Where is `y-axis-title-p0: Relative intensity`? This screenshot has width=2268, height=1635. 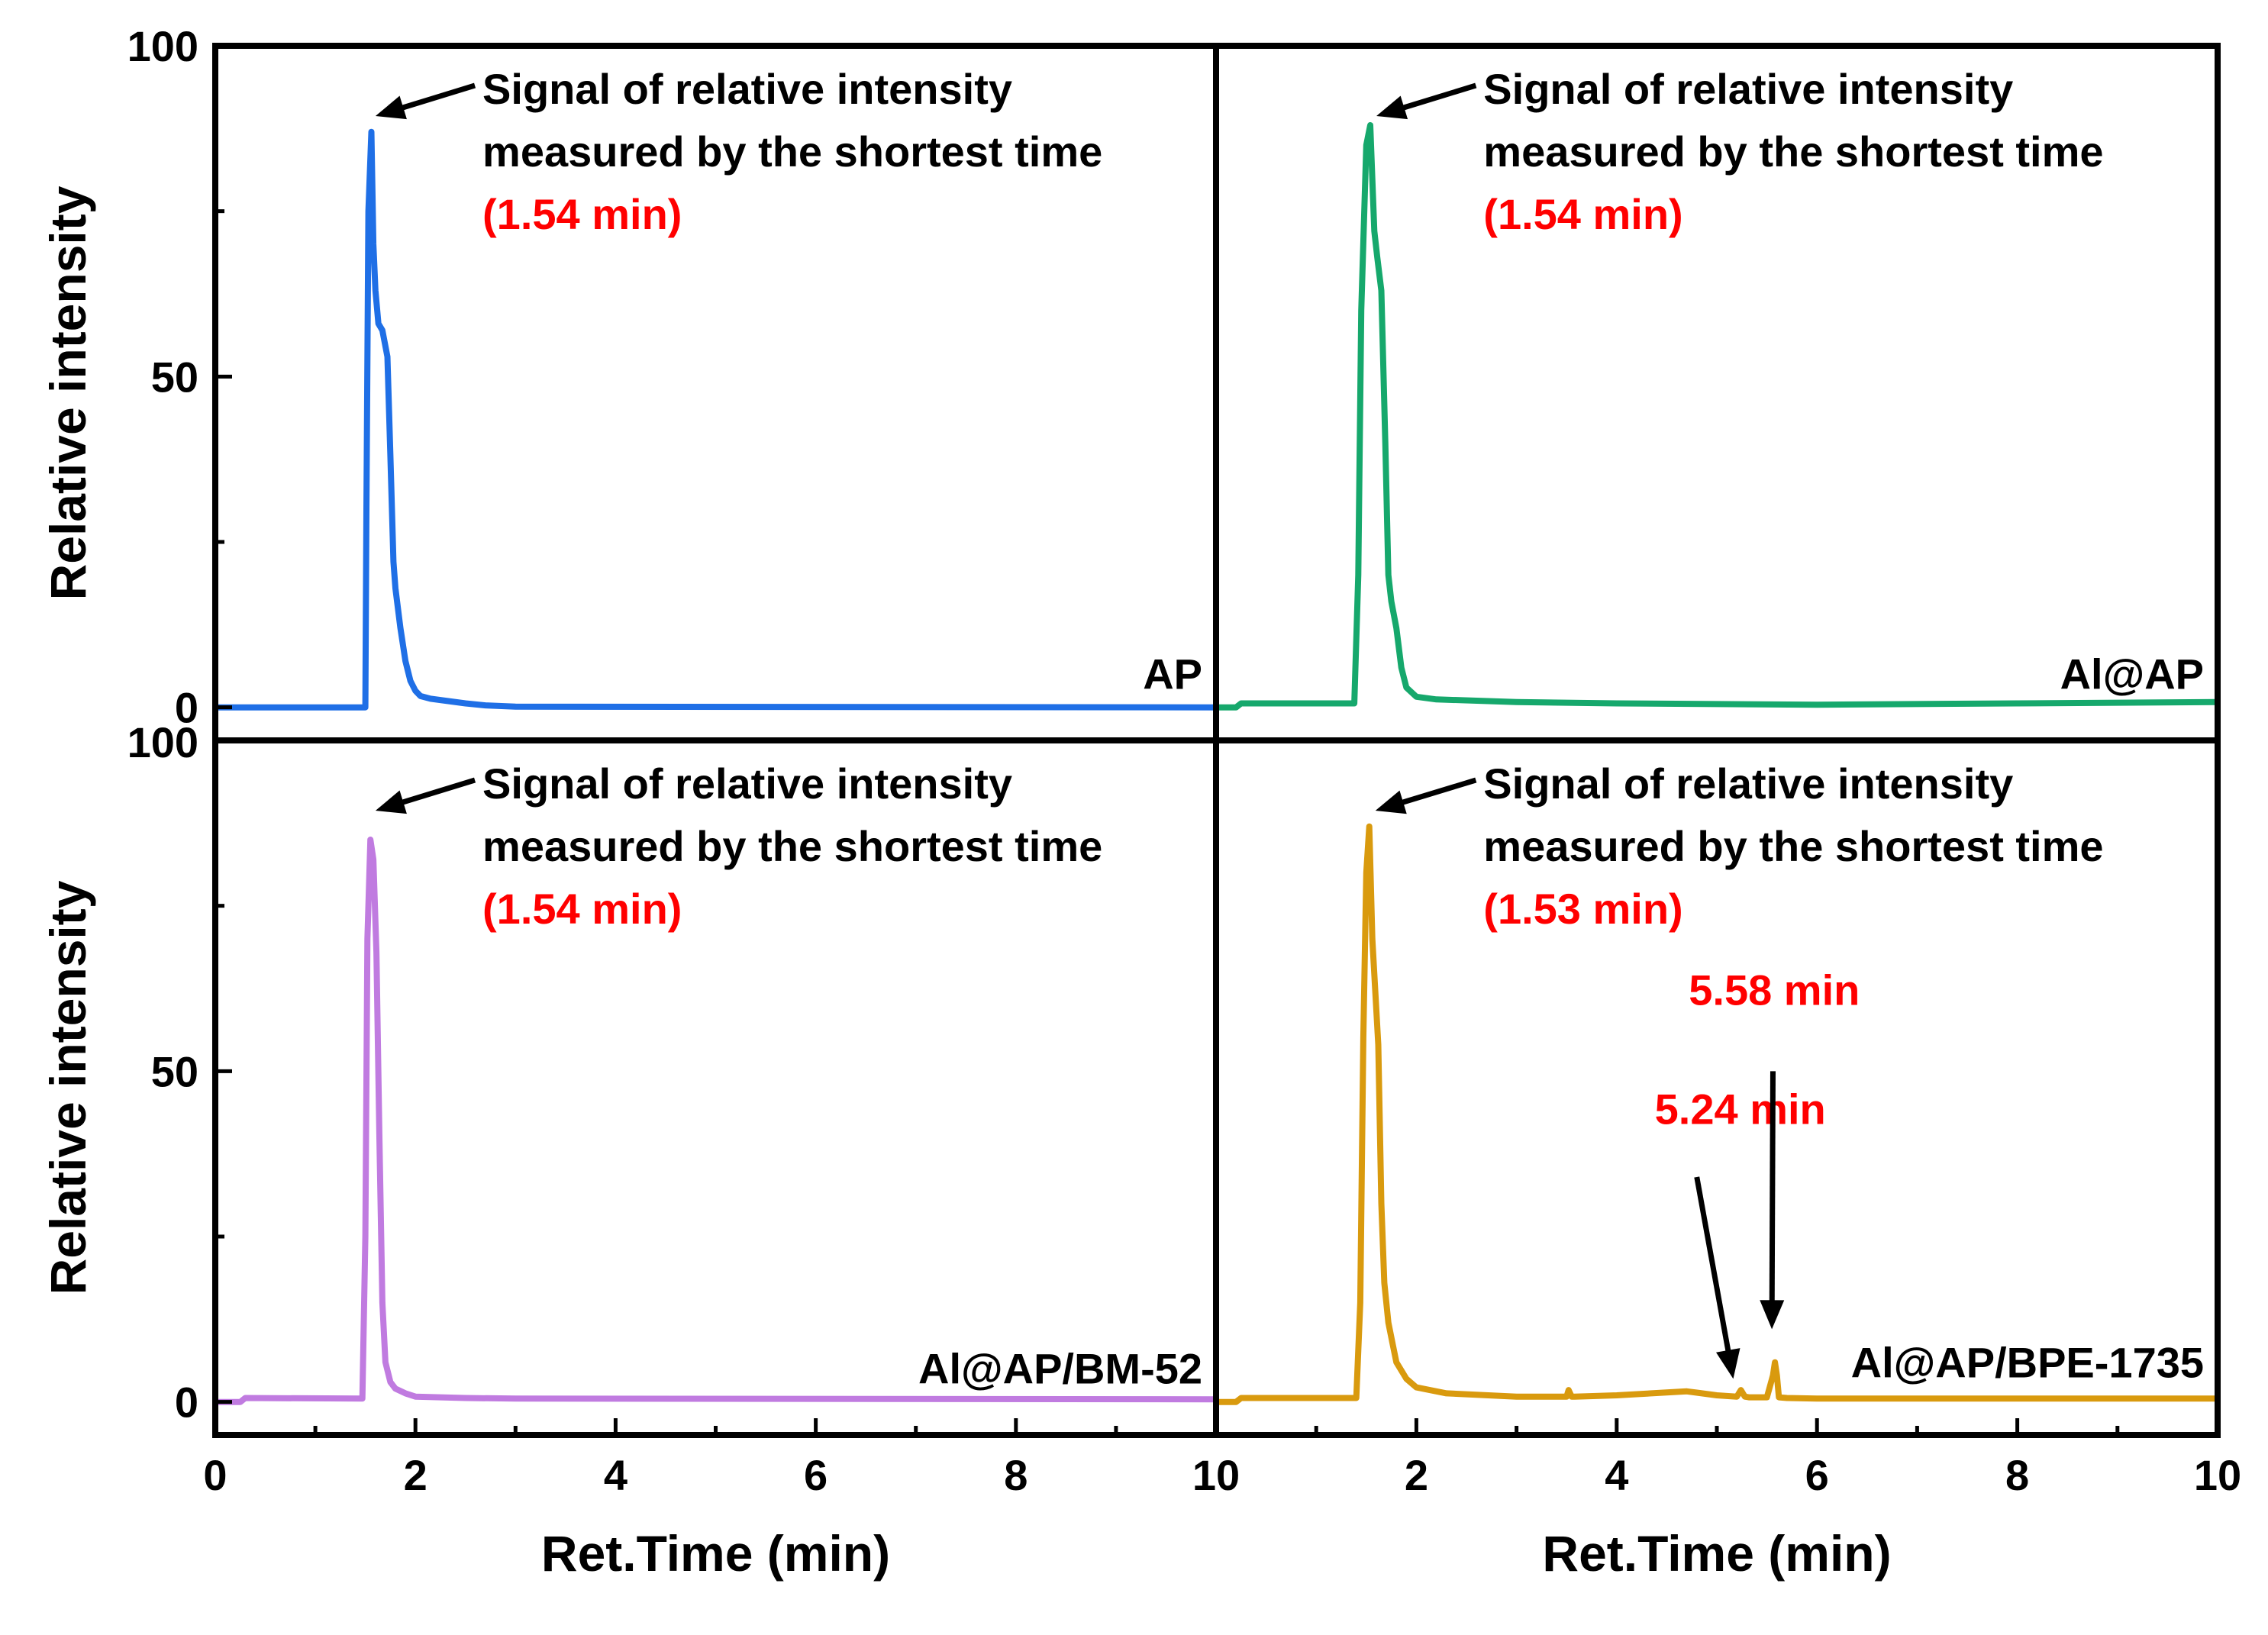
y-axis-title-p0: Relative intensity is located at coordinates (68, 392).